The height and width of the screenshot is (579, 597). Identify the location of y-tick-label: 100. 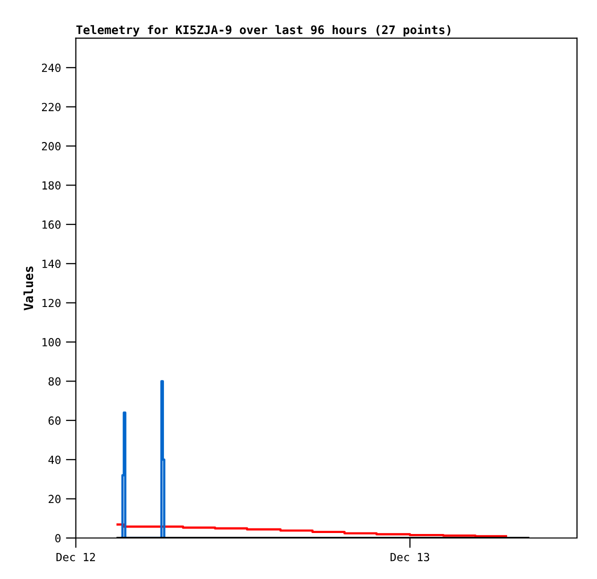
(51, 342).